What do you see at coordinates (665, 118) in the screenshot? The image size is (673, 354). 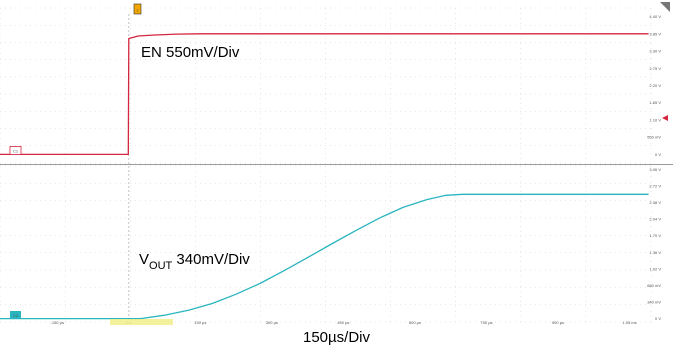 I see `ch1-offset-arrow` at bounding box center [665, 118].